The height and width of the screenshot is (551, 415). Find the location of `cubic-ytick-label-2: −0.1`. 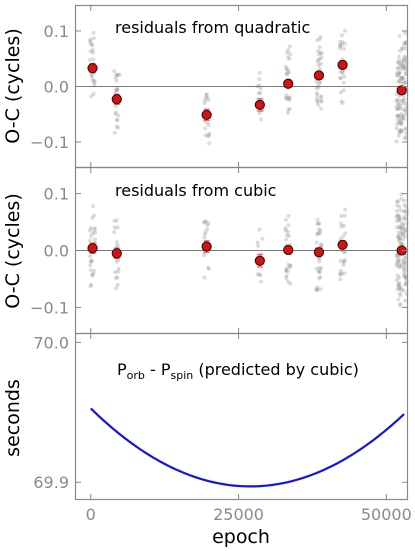

cubic-ytick-label-2: −0.1 is located at coordinates (49, 307).